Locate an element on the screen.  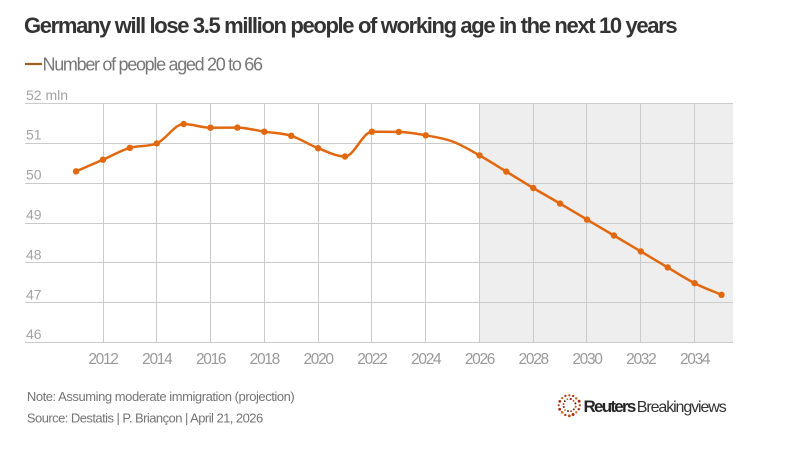
svg-text: 2022 is located at coordinates (372, 359).